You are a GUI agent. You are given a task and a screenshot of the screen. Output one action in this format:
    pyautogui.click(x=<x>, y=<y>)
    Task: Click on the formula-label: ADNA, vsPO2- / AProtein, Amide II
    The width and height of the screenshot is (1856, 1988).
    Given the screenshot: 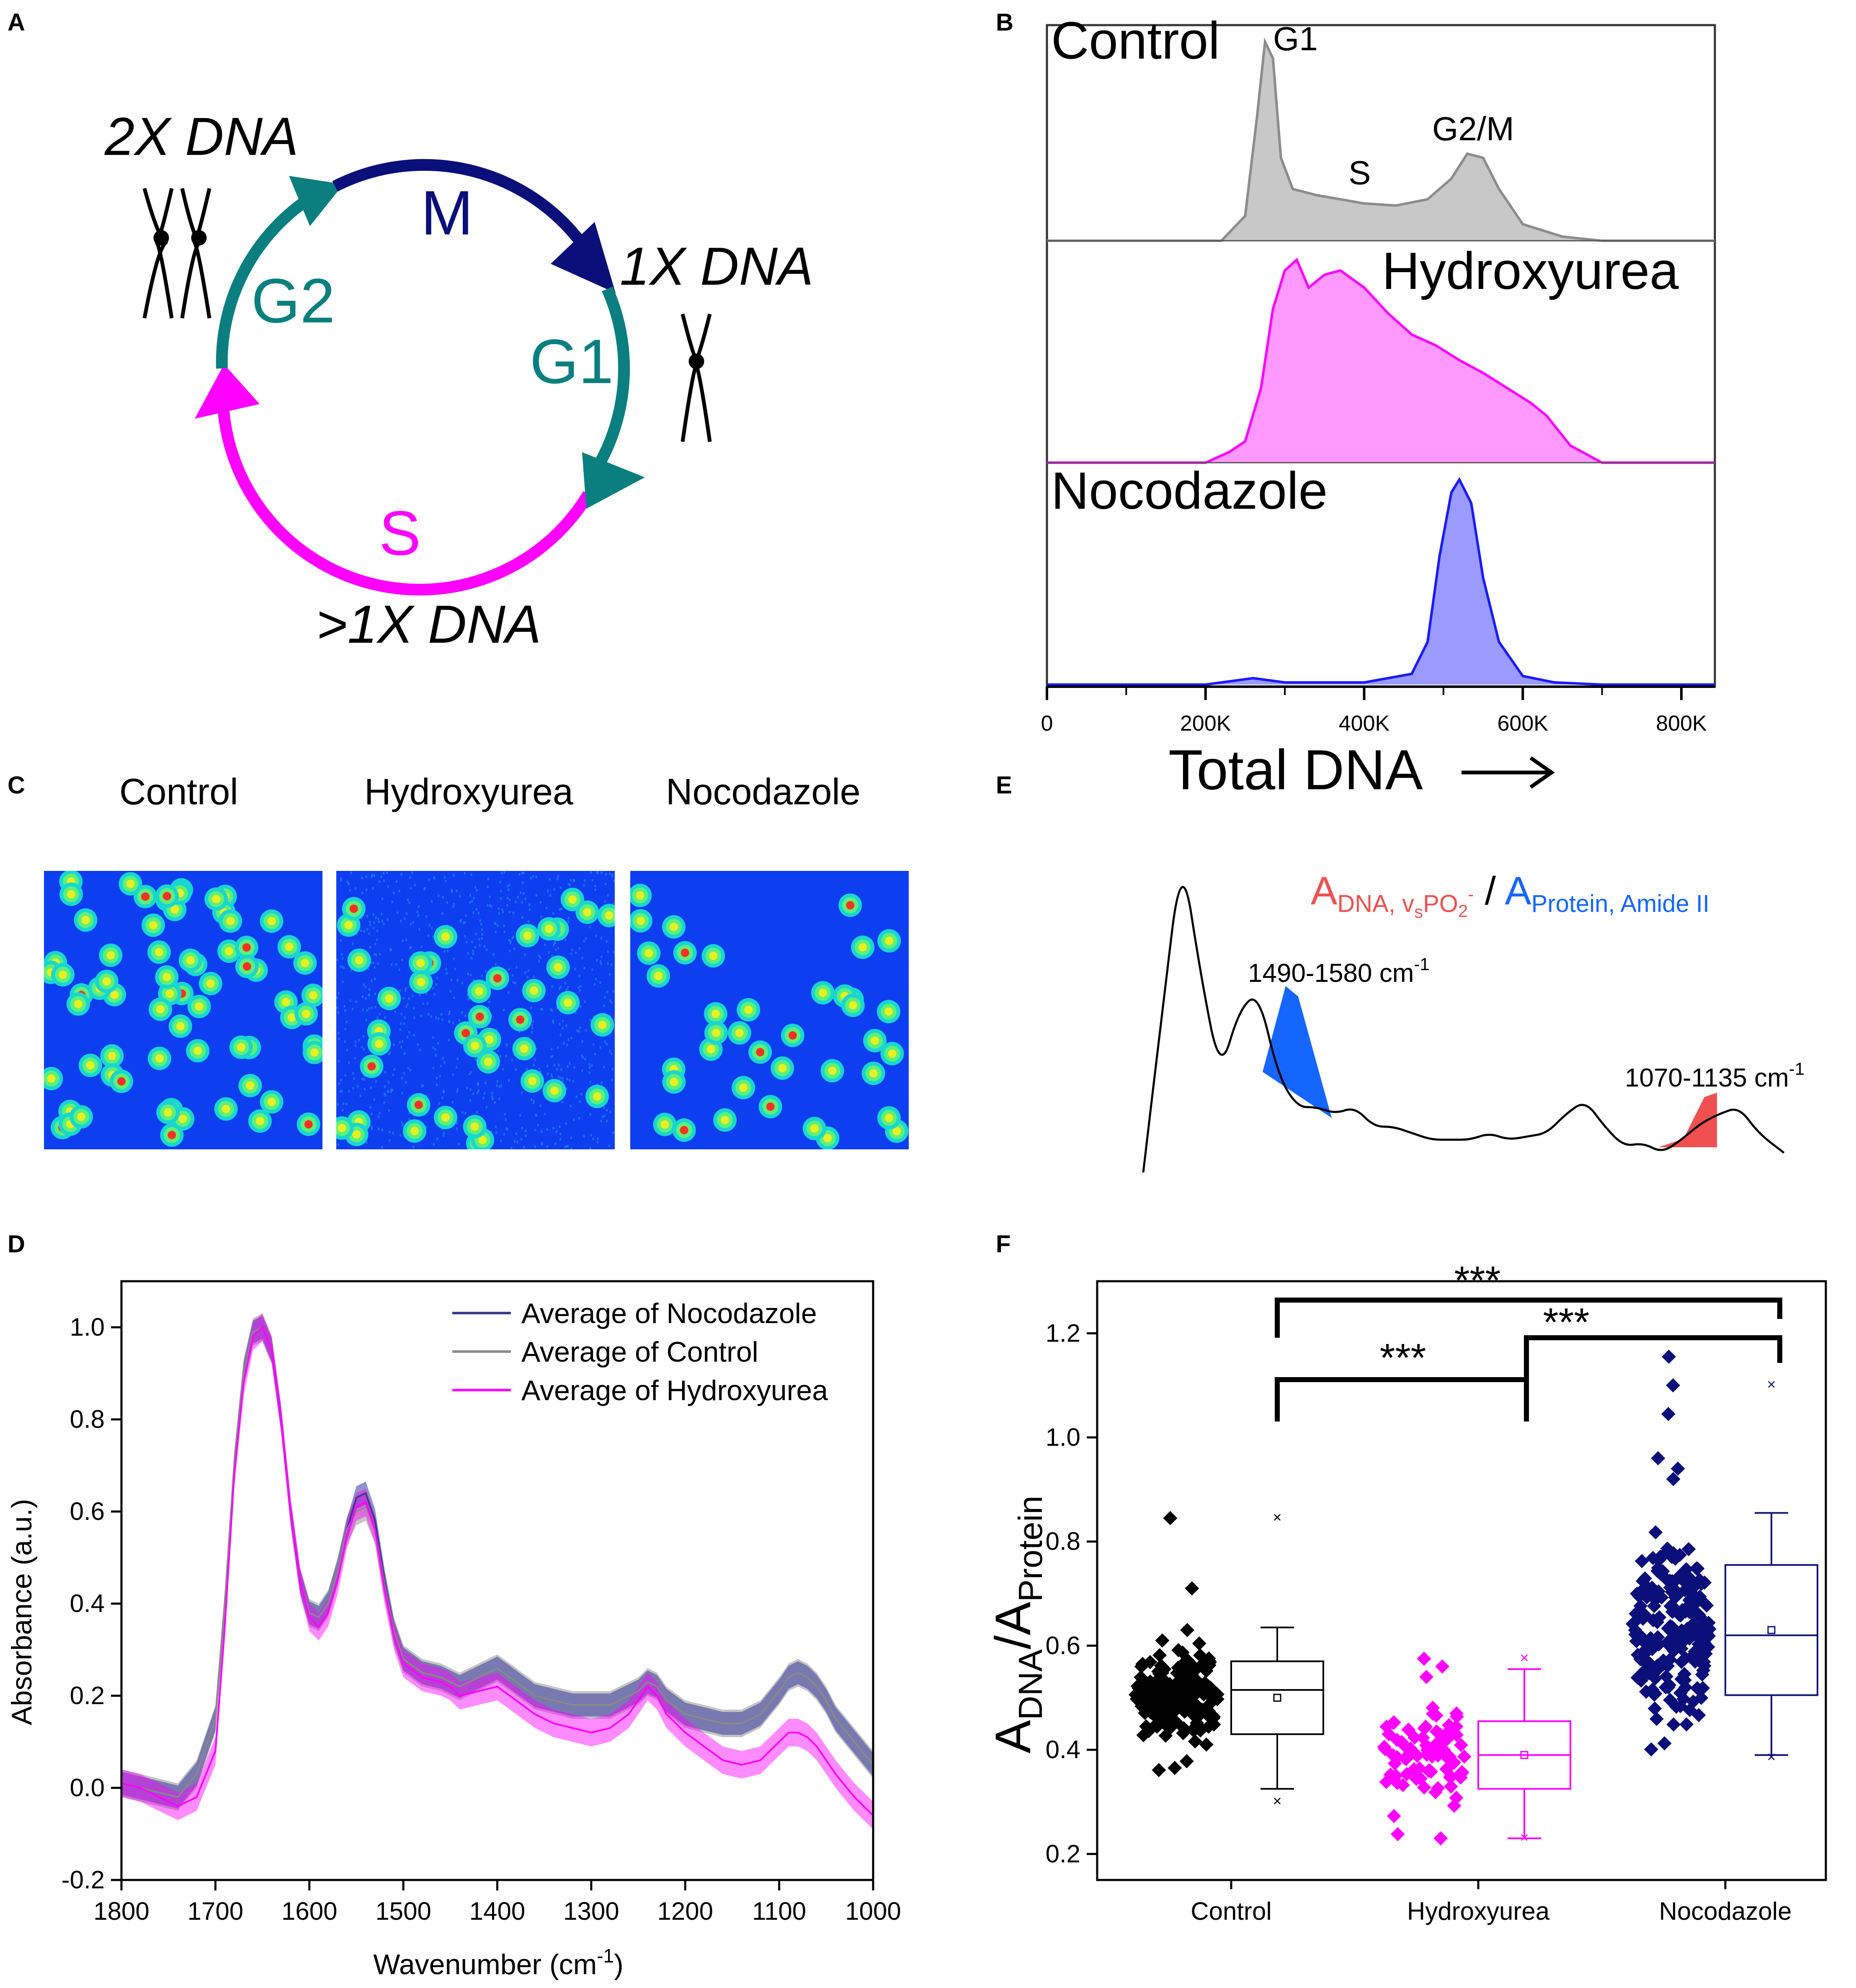 What is the action you would take?
    pyautogui.click(x=1510, y=895)
    